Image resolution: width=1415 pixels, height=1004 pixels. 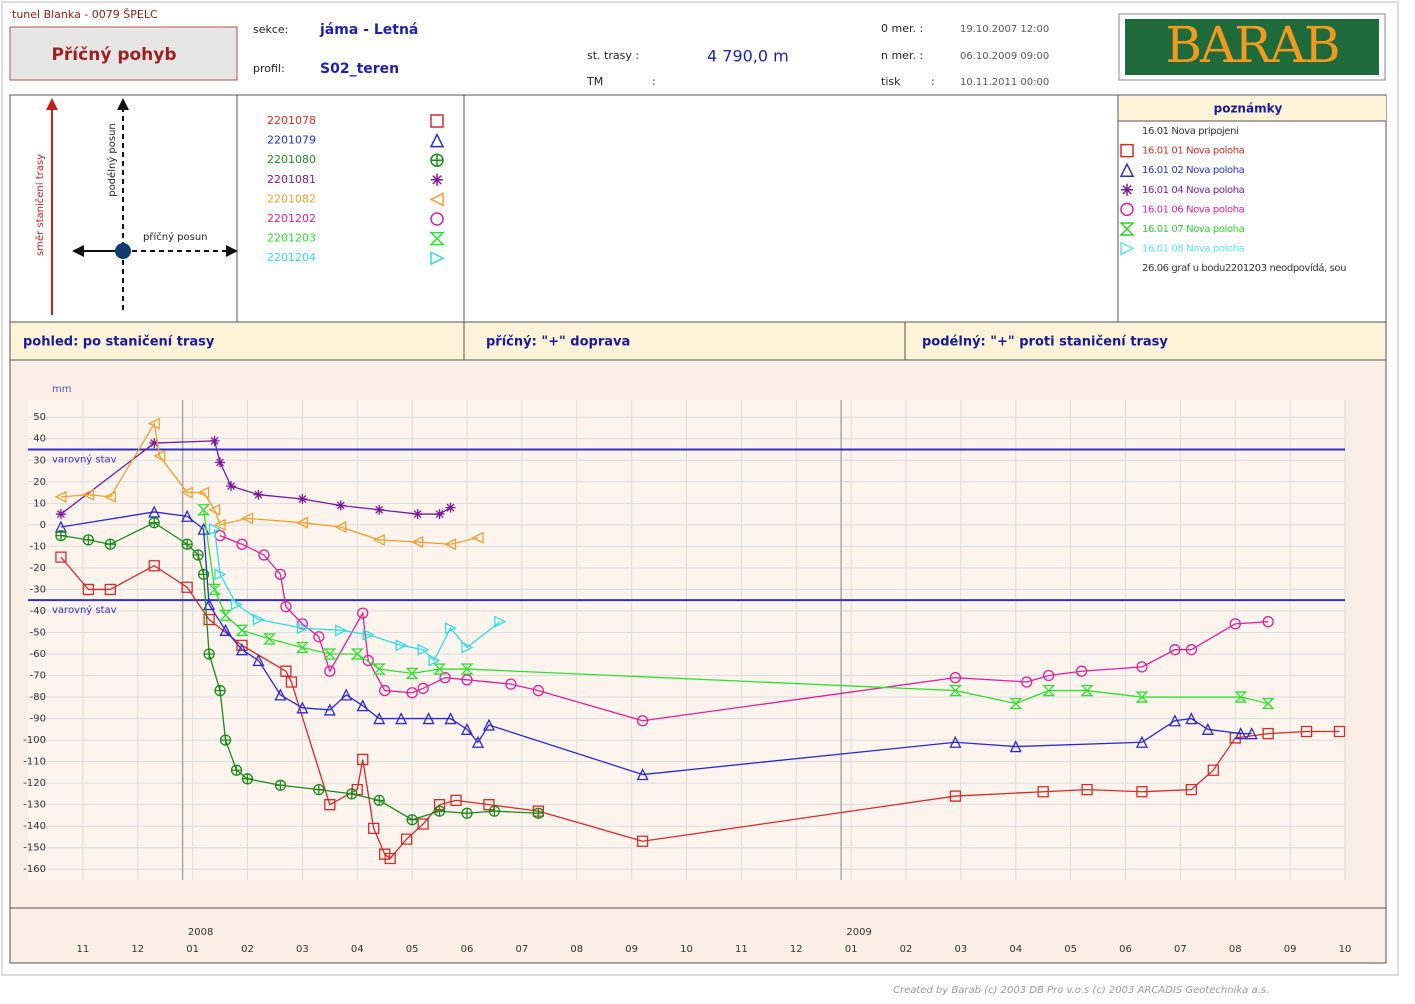 What do you see at coordinates (34, 805) in the screenshot?
I see `y-tick-label: -130` at bounding box center [34, 805].